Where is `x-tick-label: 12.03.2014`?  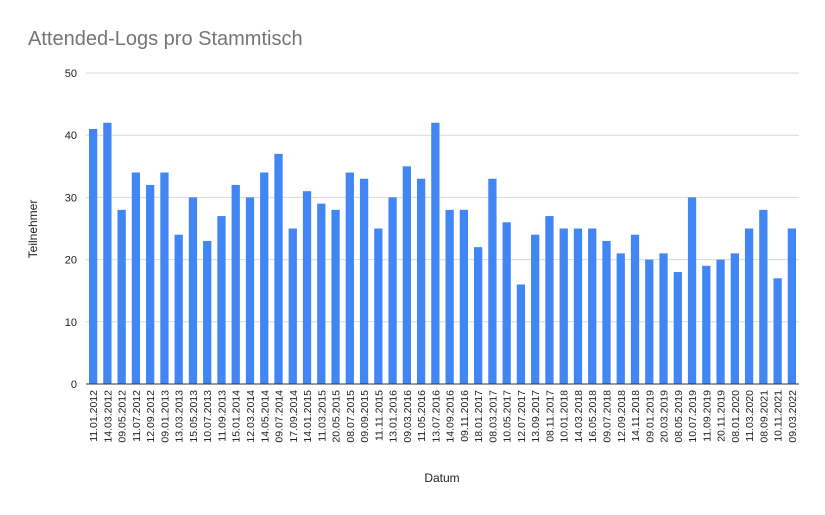 x-tick-label: 12.03.2014 is located at coordinates (251, 416).